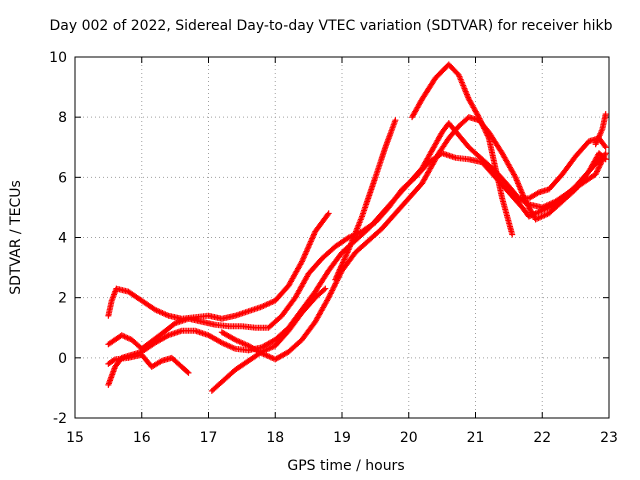 Image resolution: width=640 pixels, height=480 pixels. Describe the element at coordinates (60, 419) in the screenshot. I see `y-tick-label: -2` at that location.